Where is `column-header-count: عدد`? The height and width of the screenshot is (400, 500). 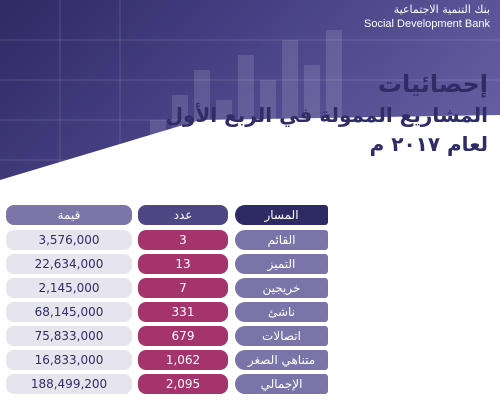
column-header-count: عدد is located at coordinates (183, 215).